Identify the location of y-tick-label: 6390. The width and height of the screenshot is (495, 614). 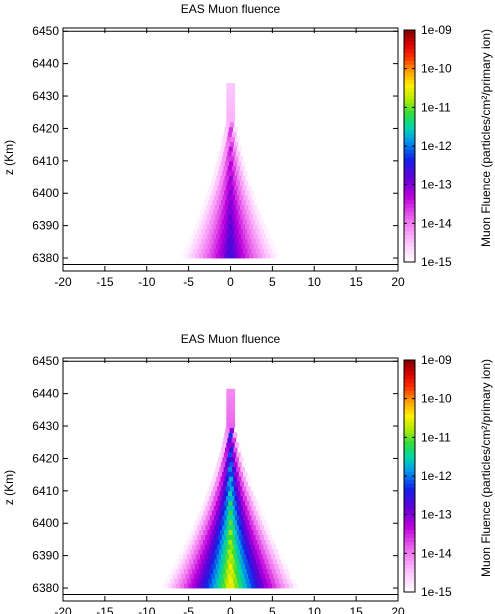
(45, 556).